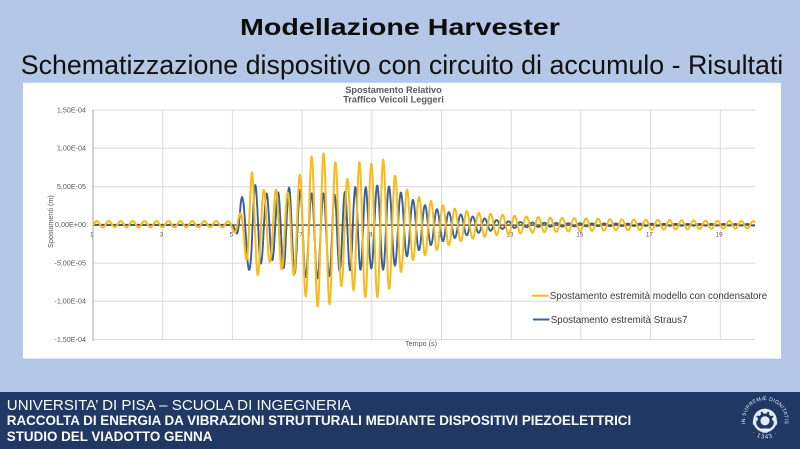 Image resolution: width=800 pixels, height=449 pixels. Describe the element at coordinates (371, 234) in the screenshot. I see `svg-text: 9` at that location.